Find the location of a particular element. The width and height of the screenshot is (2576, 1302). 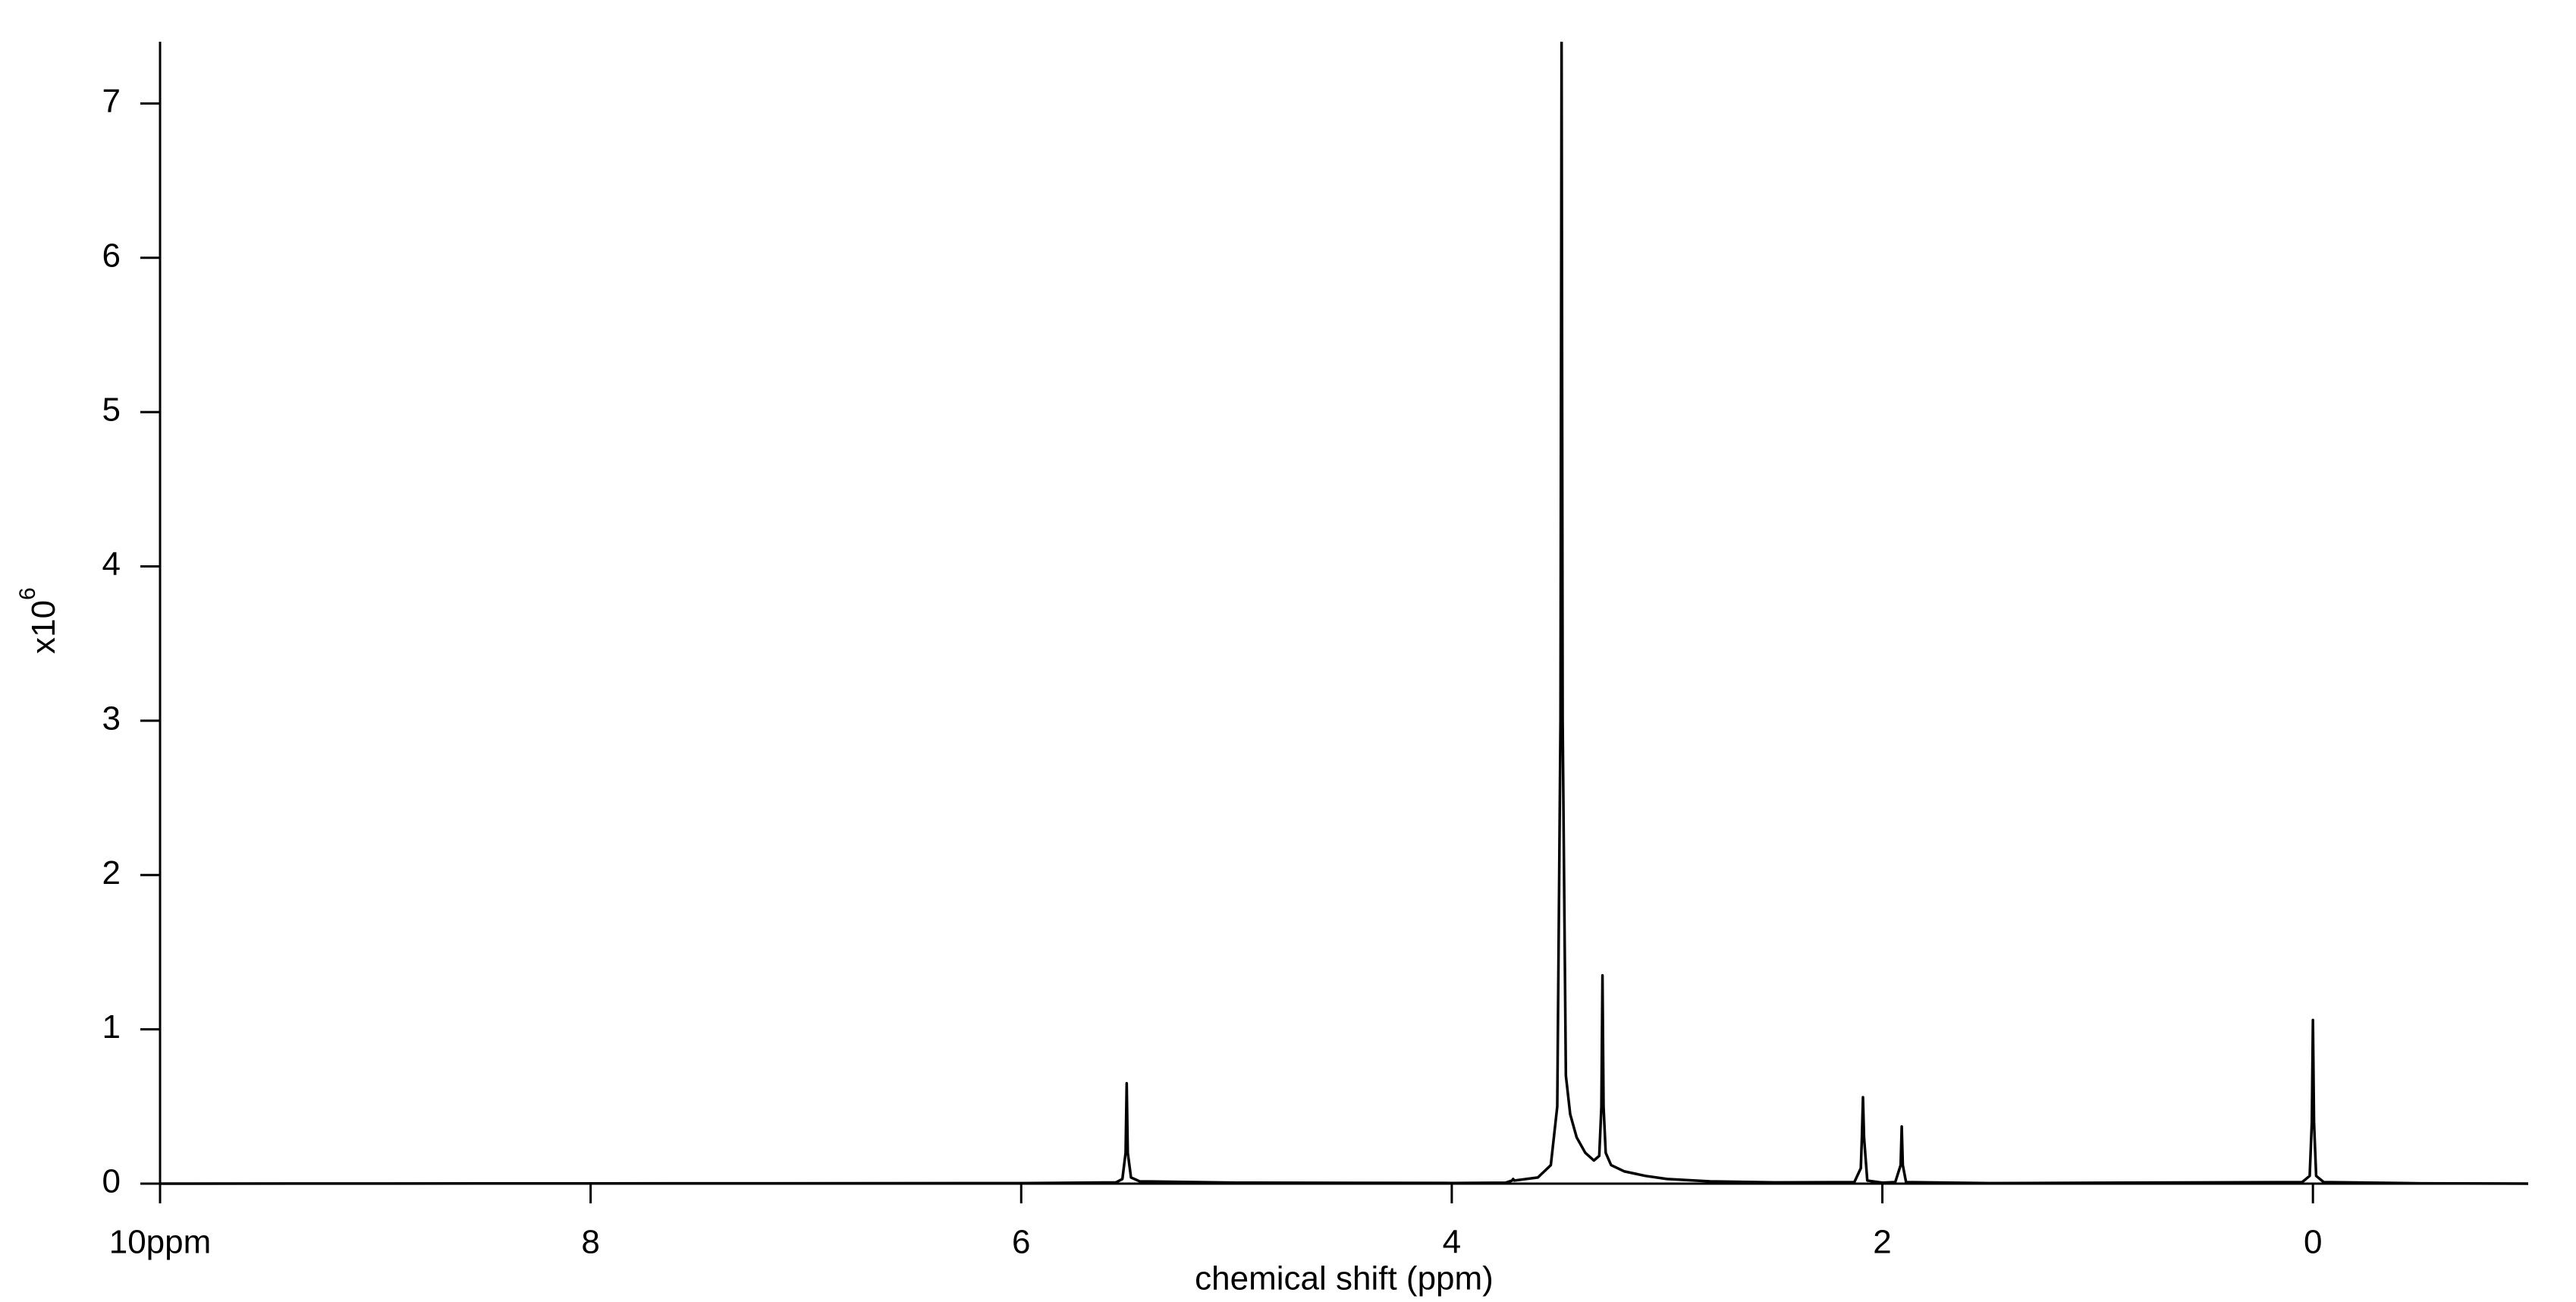

y-tick-label: 3 is located at coordinates (111, 718).